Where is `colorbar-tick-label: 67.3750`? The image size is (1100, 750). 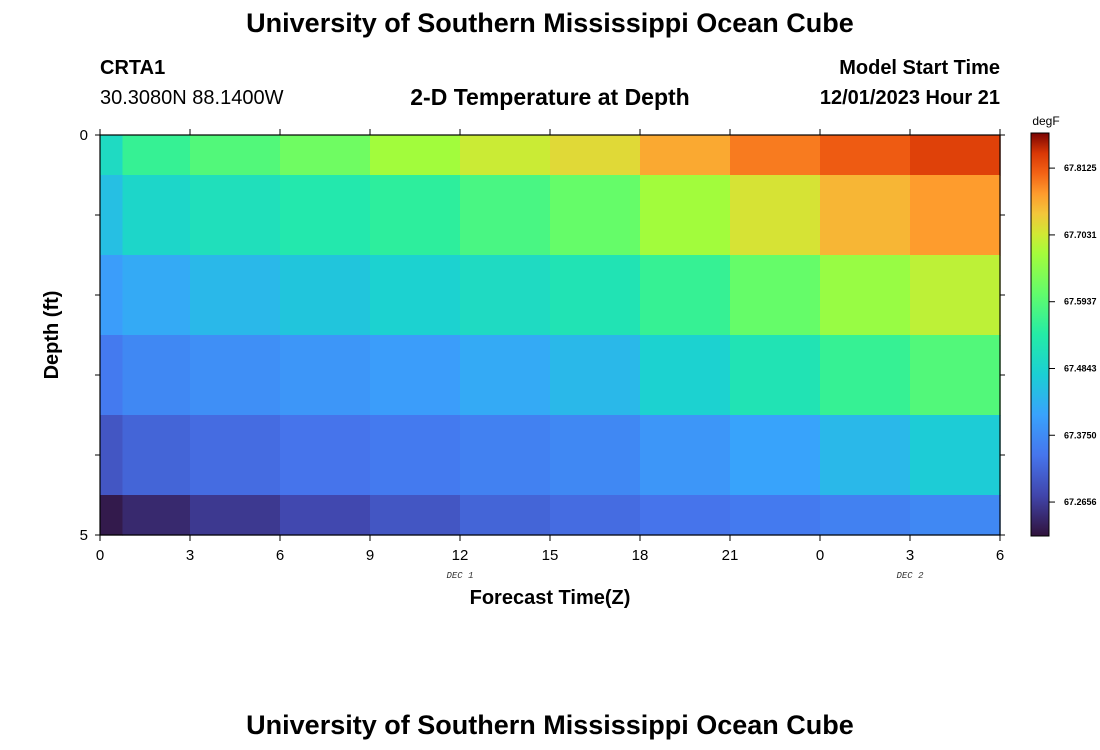
colorbar-tick-label: 67.3750 is located at coordinates (1080, 435).